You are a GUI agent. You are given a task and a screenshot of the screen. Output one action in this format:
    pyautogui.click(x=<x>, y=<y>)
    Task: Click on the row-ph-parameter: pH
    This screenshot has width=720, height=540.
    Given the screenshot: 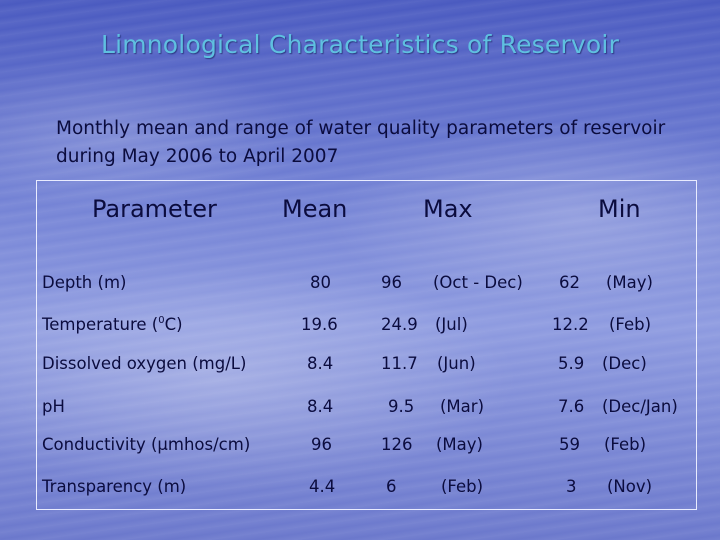 What is the action you would take?
    pyautogui.click(x=53, y=406)
    